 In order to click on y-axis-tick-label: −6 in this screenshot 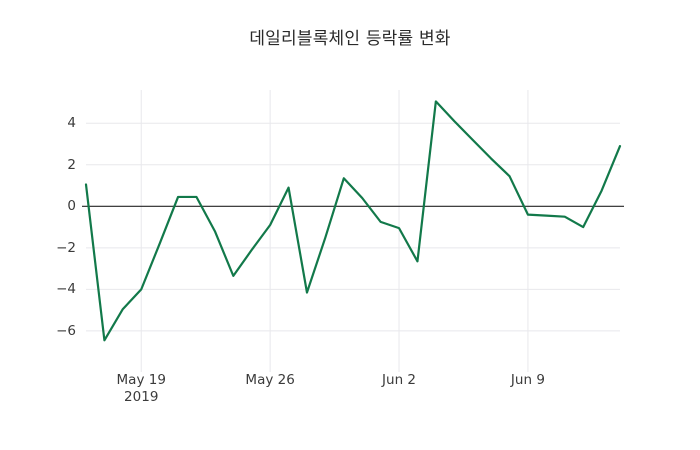, I will do `click(66, 330)`.